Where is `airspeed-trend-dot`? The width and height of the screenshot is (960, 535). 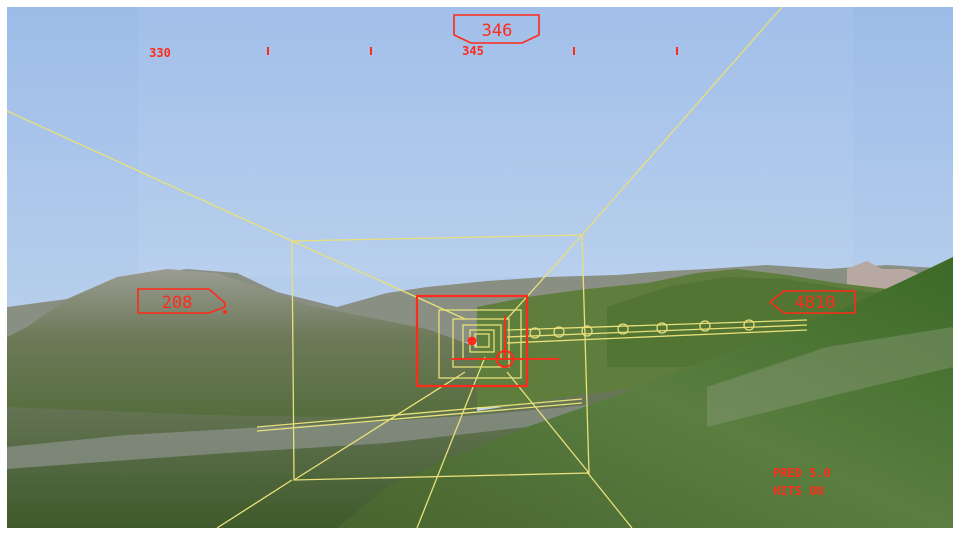
airspeed-trend-dot is located at coordinates (225, 312).